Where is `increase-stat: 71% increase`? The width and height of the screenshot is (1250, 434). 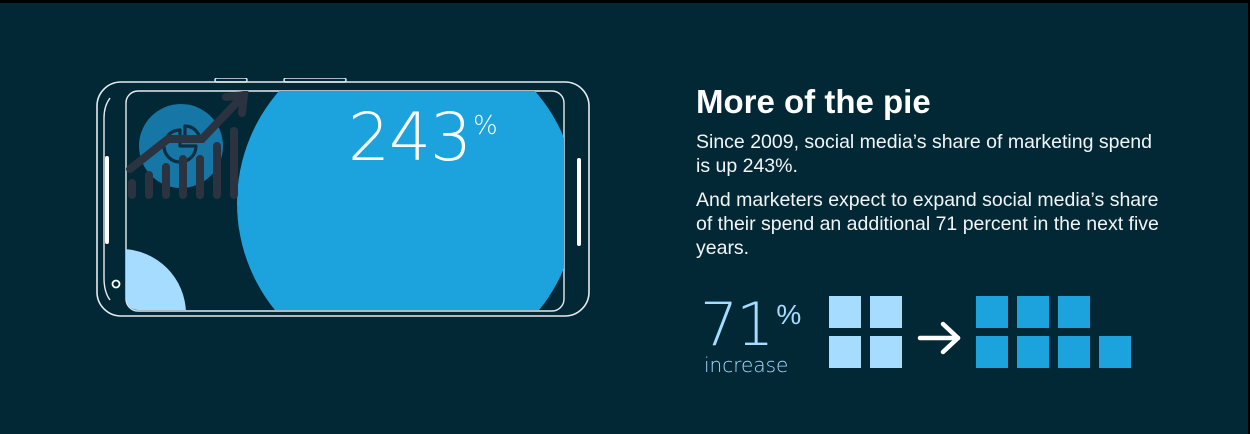
increase-stat: 71% increase is located at coordinates (751, 336).